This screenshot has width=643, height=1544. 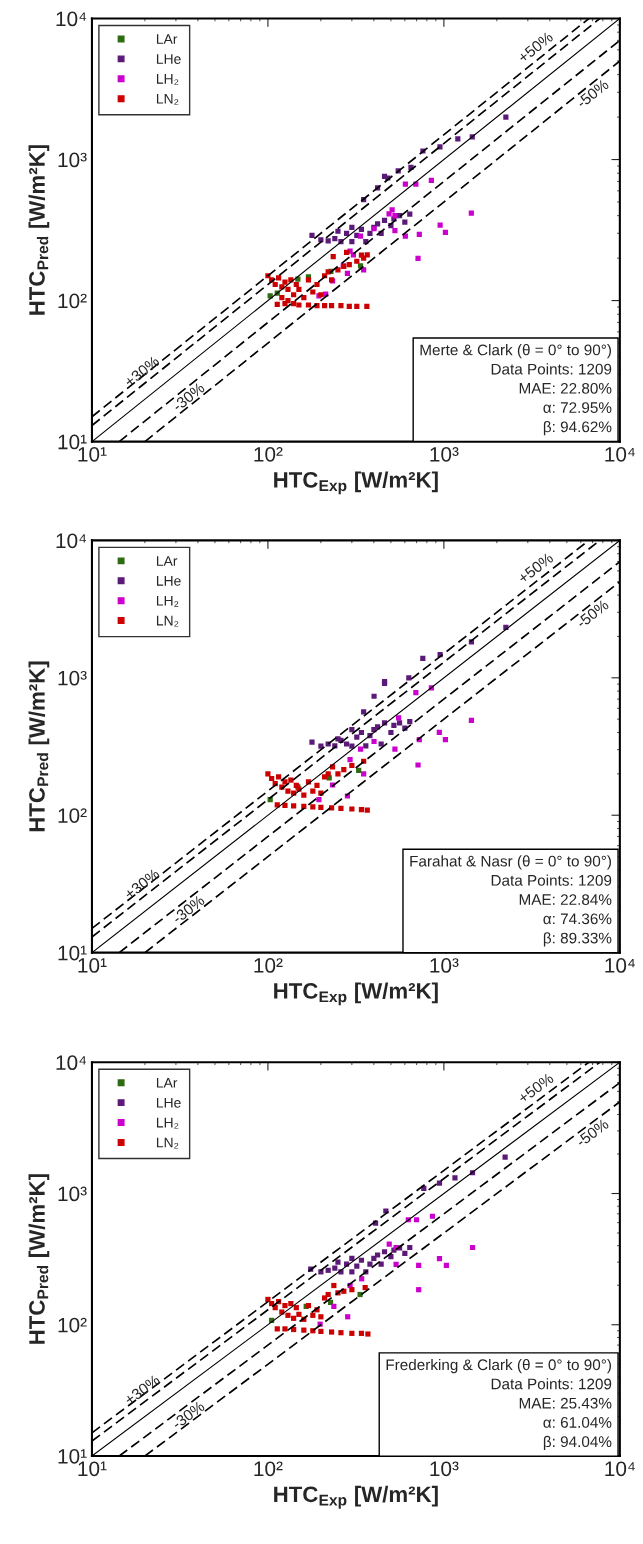 What do you see at coordinates (510, 862) in the screenshot?
I see `annotation: Farahat & Nasr (θ = 0° to 90°)` at bounding box center [510, 862].